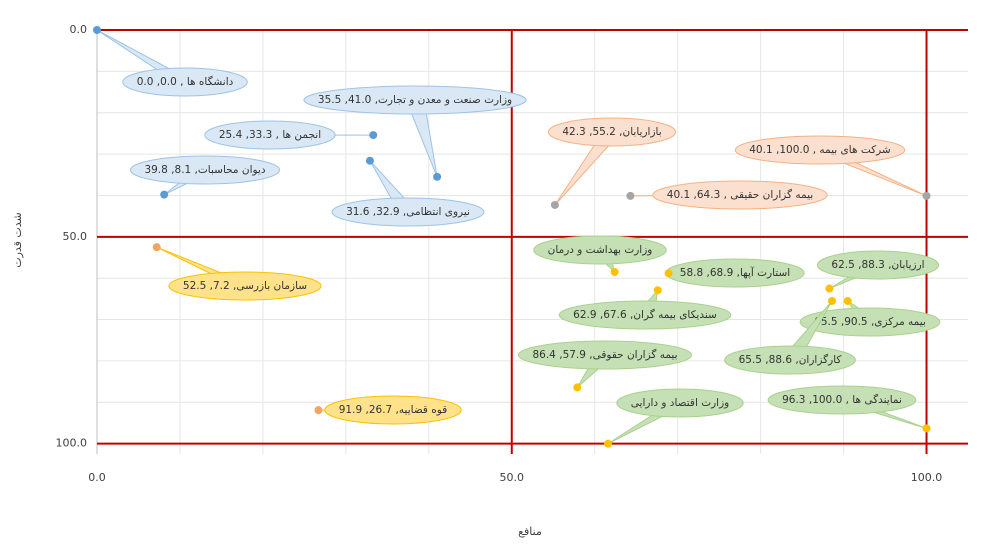 The width and height of the screenshot is (982, 545). What do you see at coordinates (75, 236) in the screenshot?
I see `y-tick-label: 50.0` at bounding box center [75, 236].